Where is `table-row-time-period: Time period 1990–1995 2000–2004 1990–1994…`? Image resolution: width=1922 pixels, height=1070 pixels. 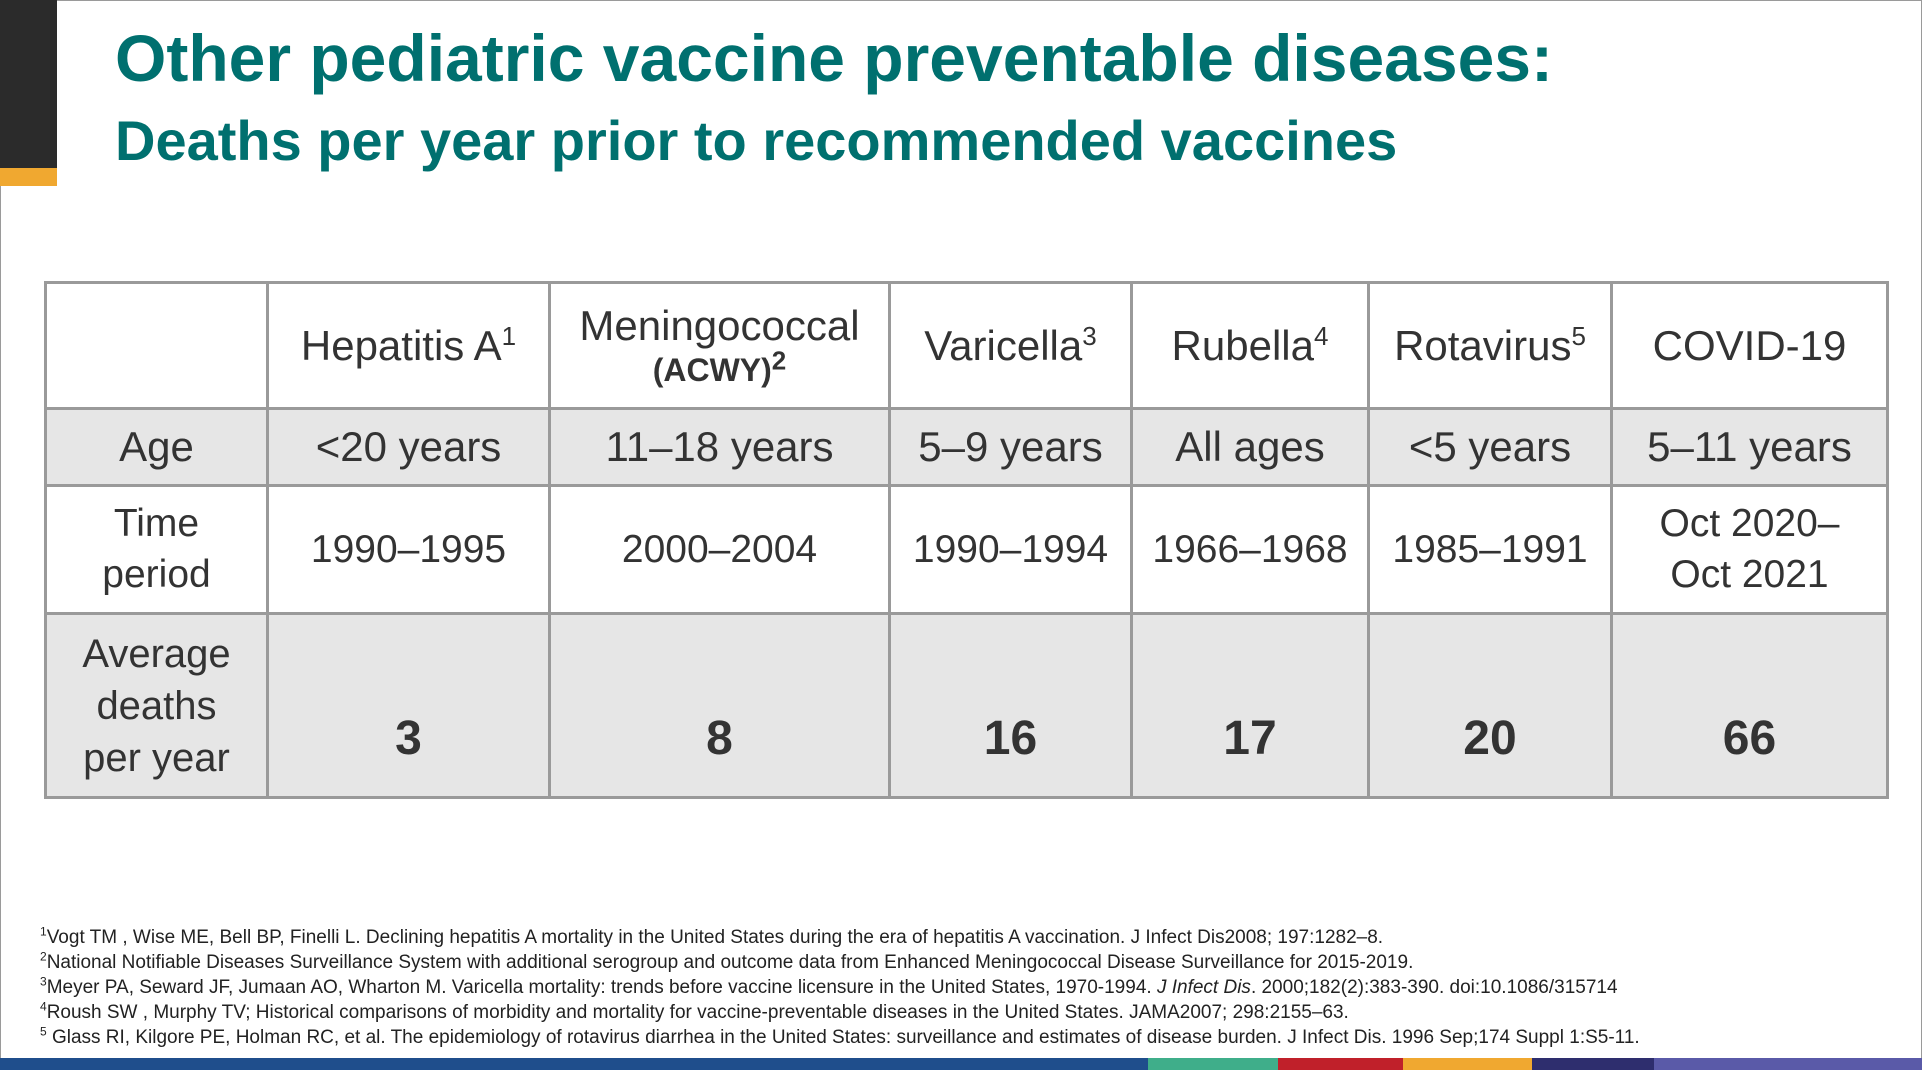 table-row-time-period: Time period 1990–1995 2000–2004 1990–1994… is located at coordinates (966, 549).